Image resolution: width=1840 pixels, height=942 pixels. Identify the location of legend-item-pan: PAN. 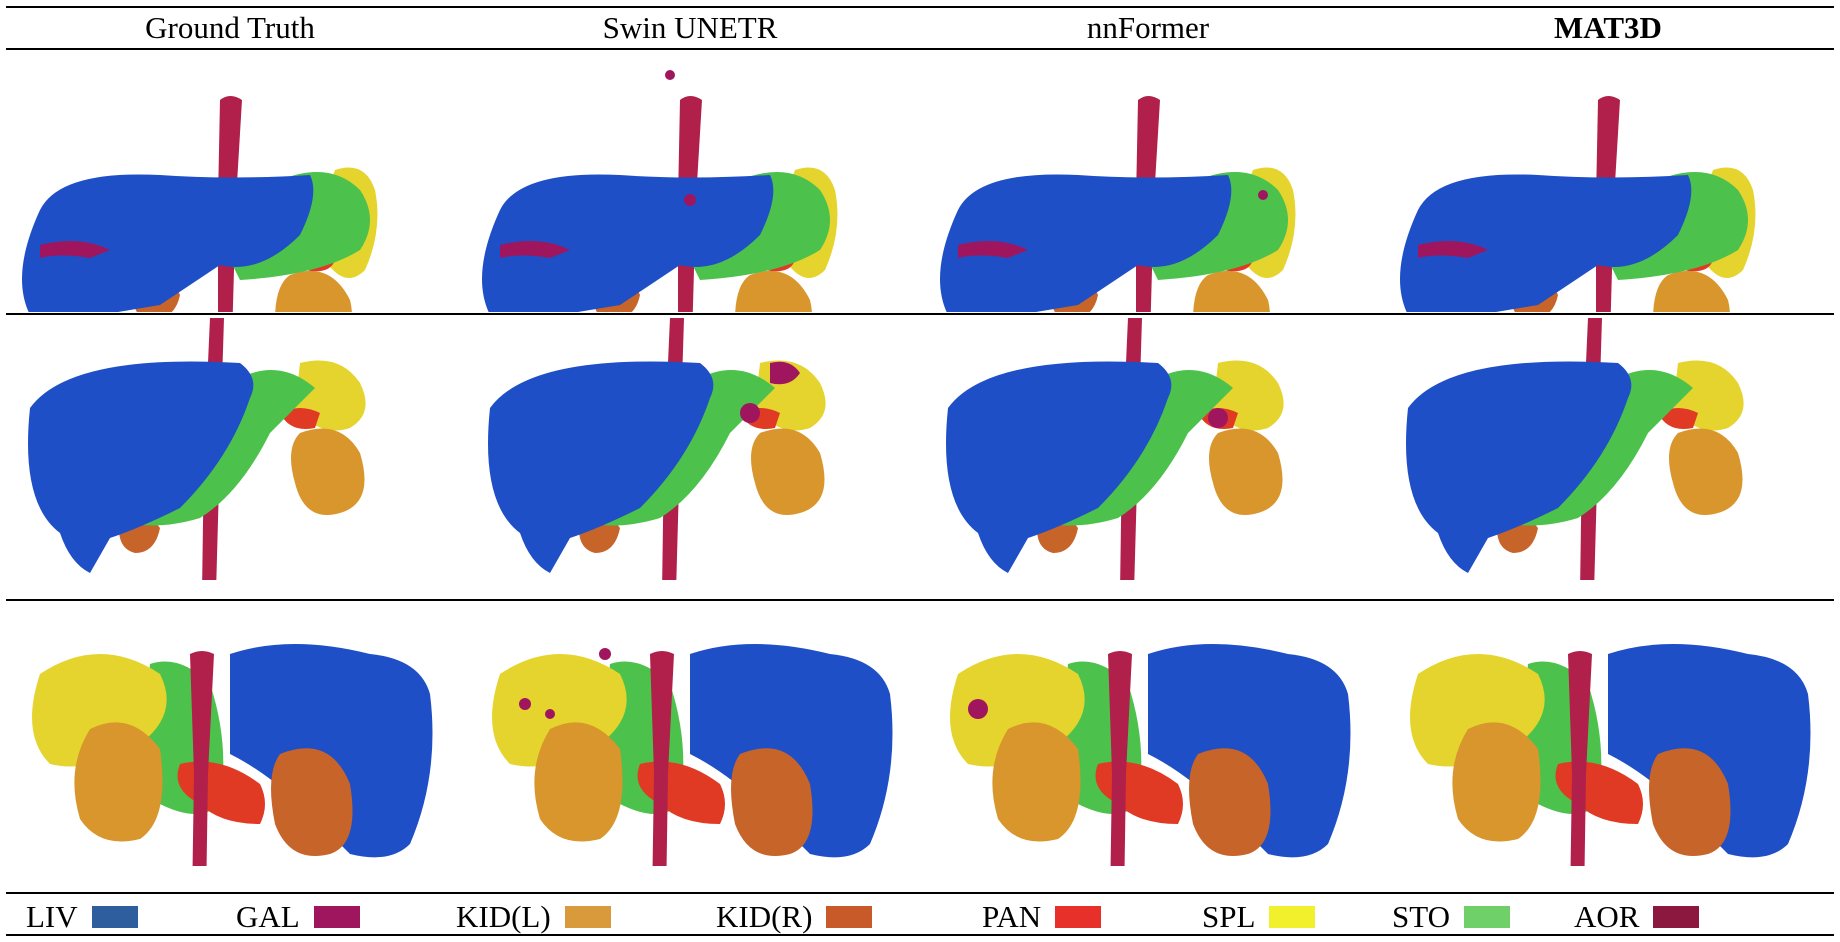
(1042, 917).